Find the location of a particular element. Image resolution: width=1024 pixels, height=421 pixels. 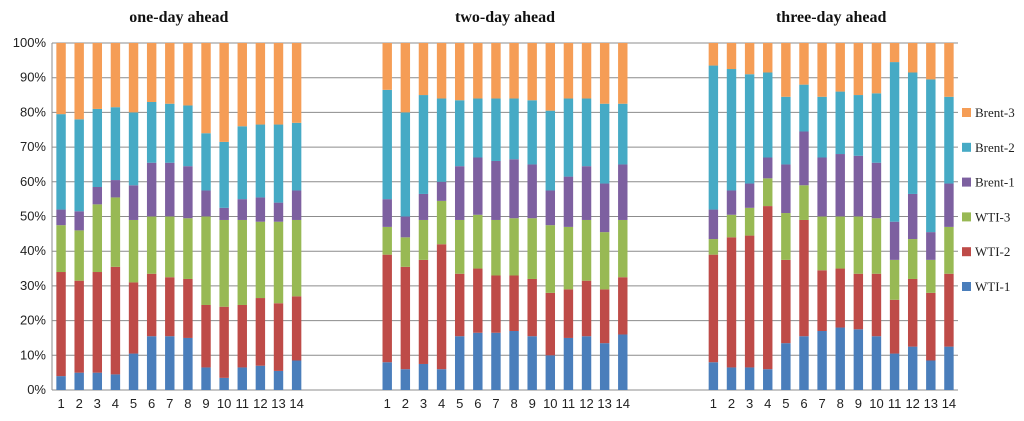

x-tick-label: 11 is located at coordinates (569, 403).